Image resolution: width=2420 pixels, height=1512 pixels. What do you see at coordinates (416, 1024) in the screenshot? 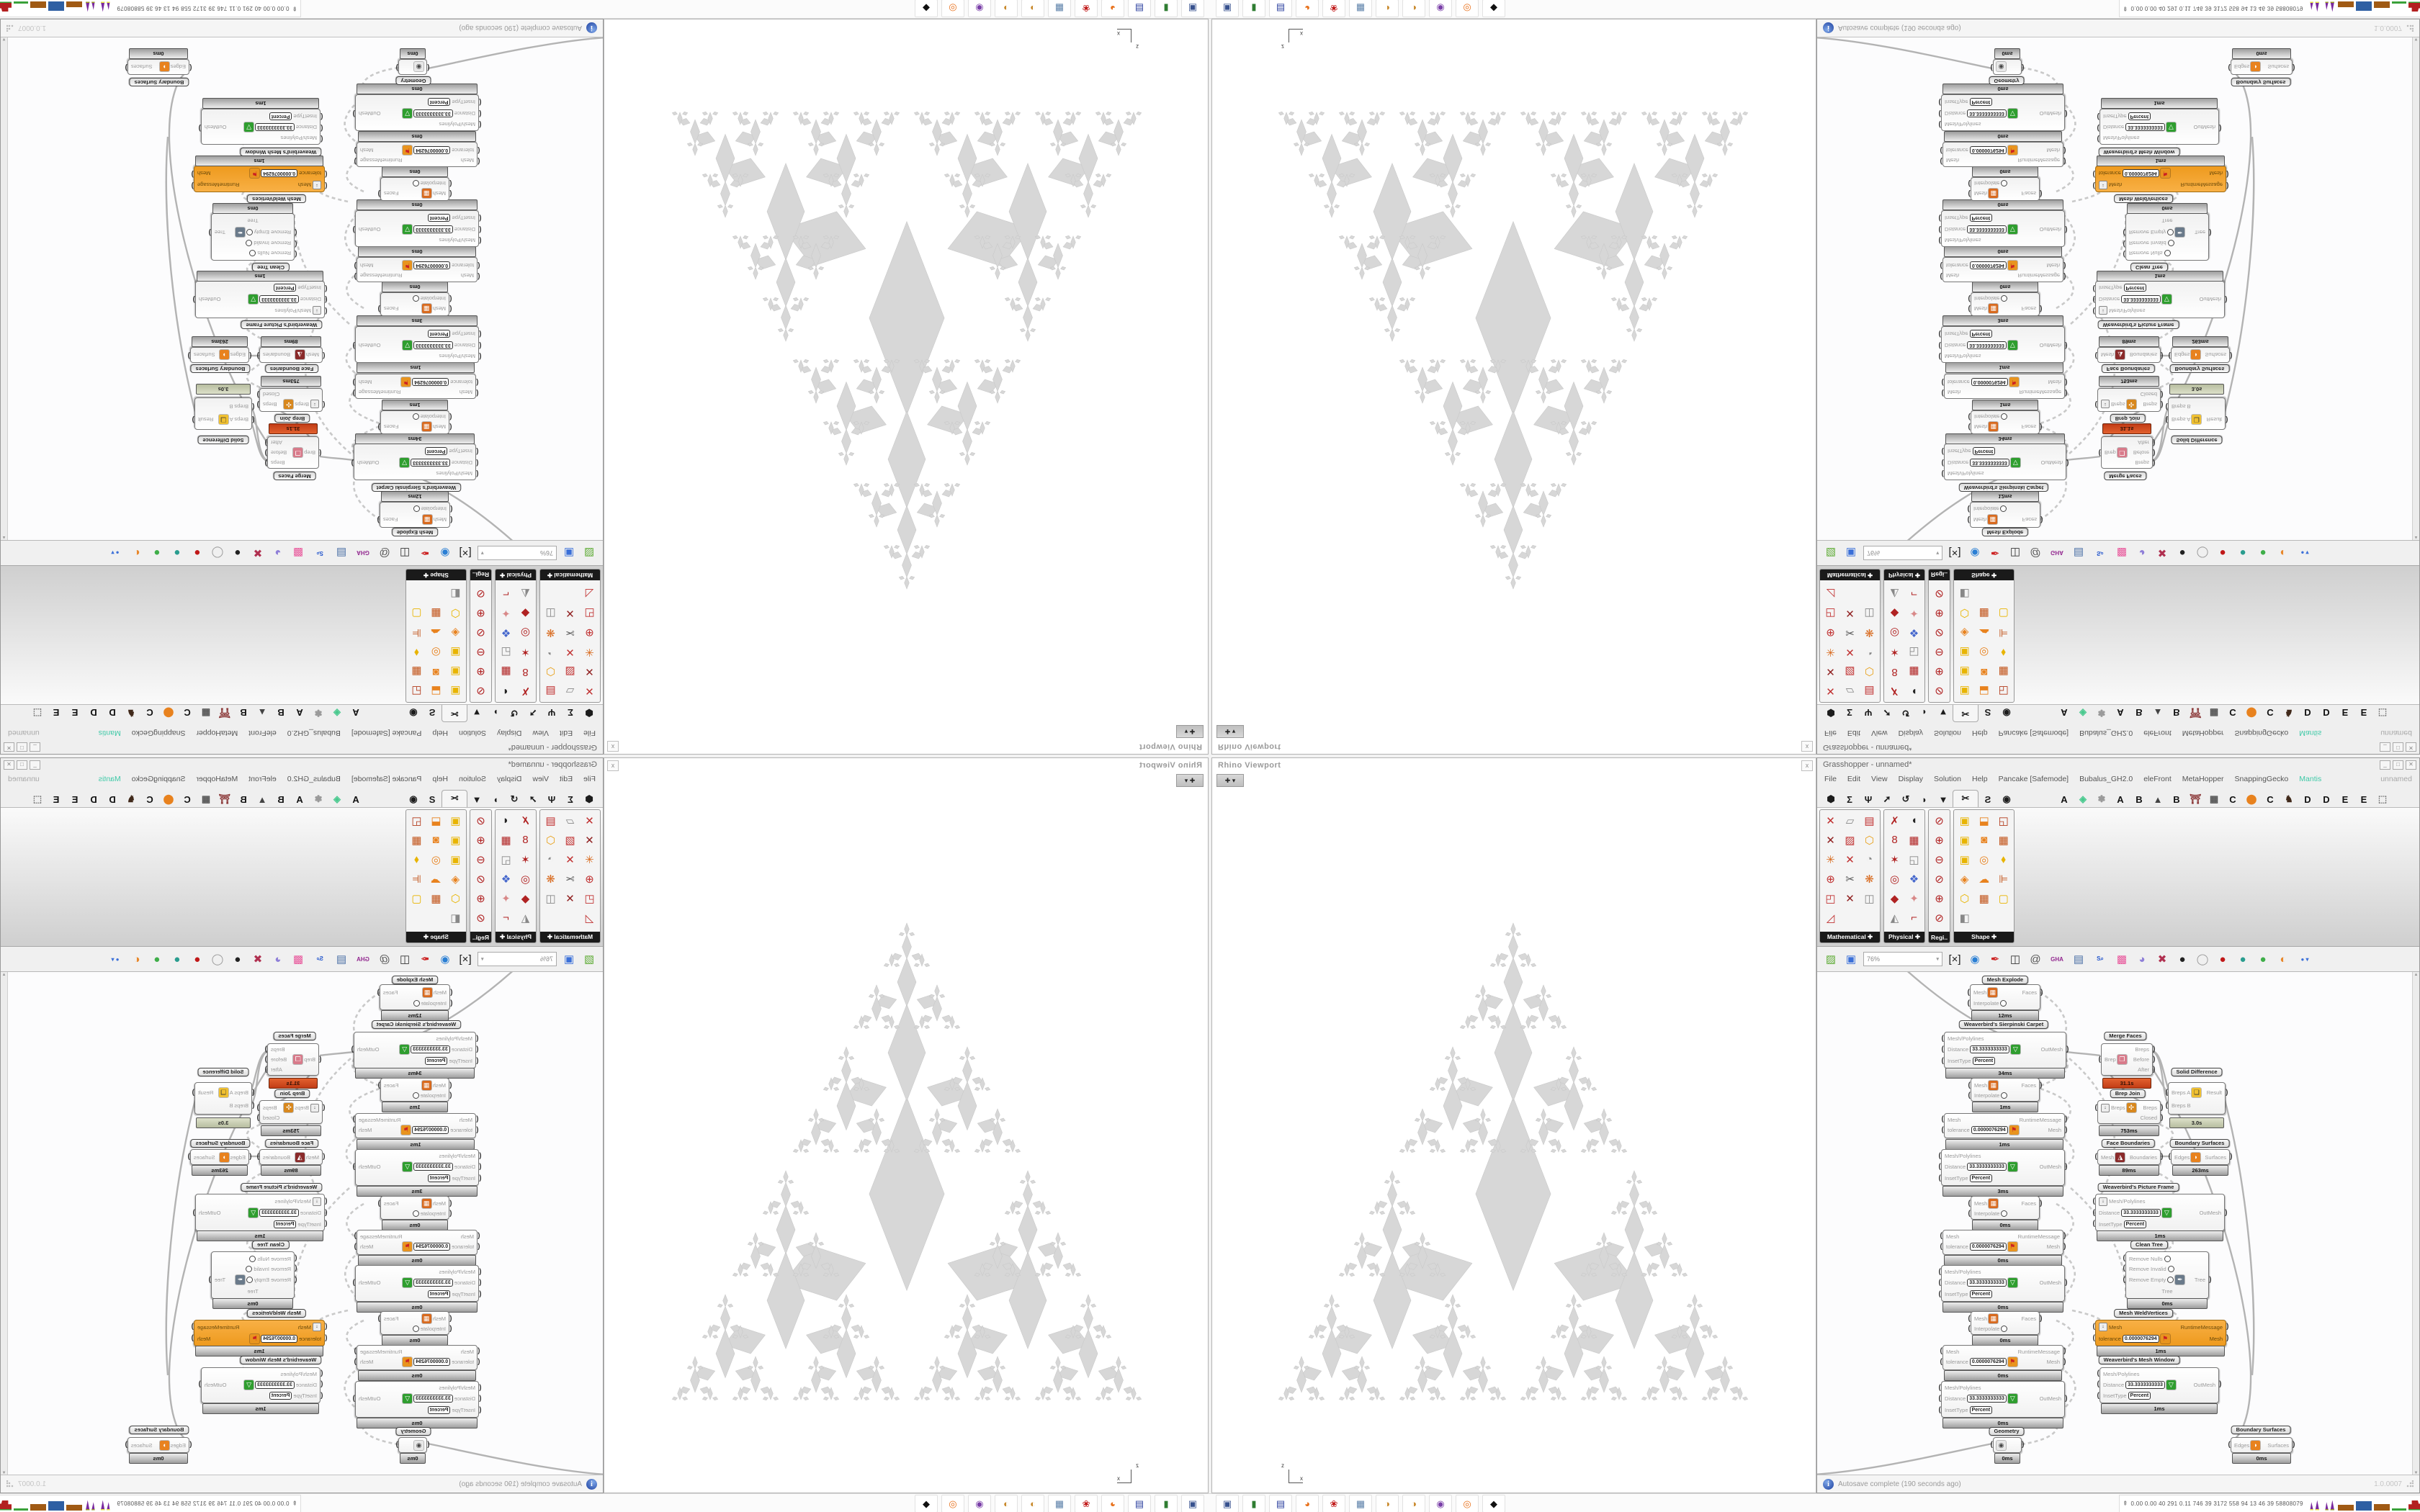
I see `component-nickname-tag: Weaverbird's Sierpinski Carpet` at bounding box center [416, 1024].